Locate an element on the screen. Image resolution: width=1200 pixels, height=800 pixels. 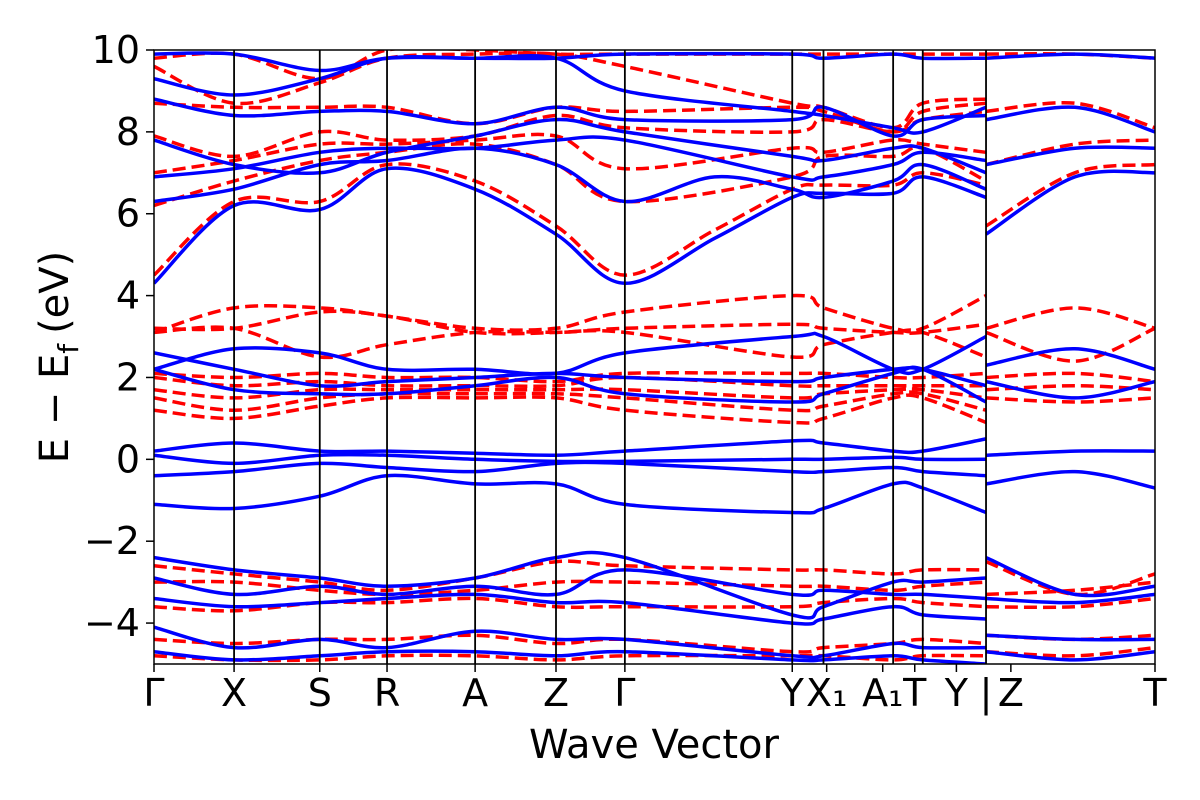
x-tick-label-14: T is located at coordinates (1154, 693).